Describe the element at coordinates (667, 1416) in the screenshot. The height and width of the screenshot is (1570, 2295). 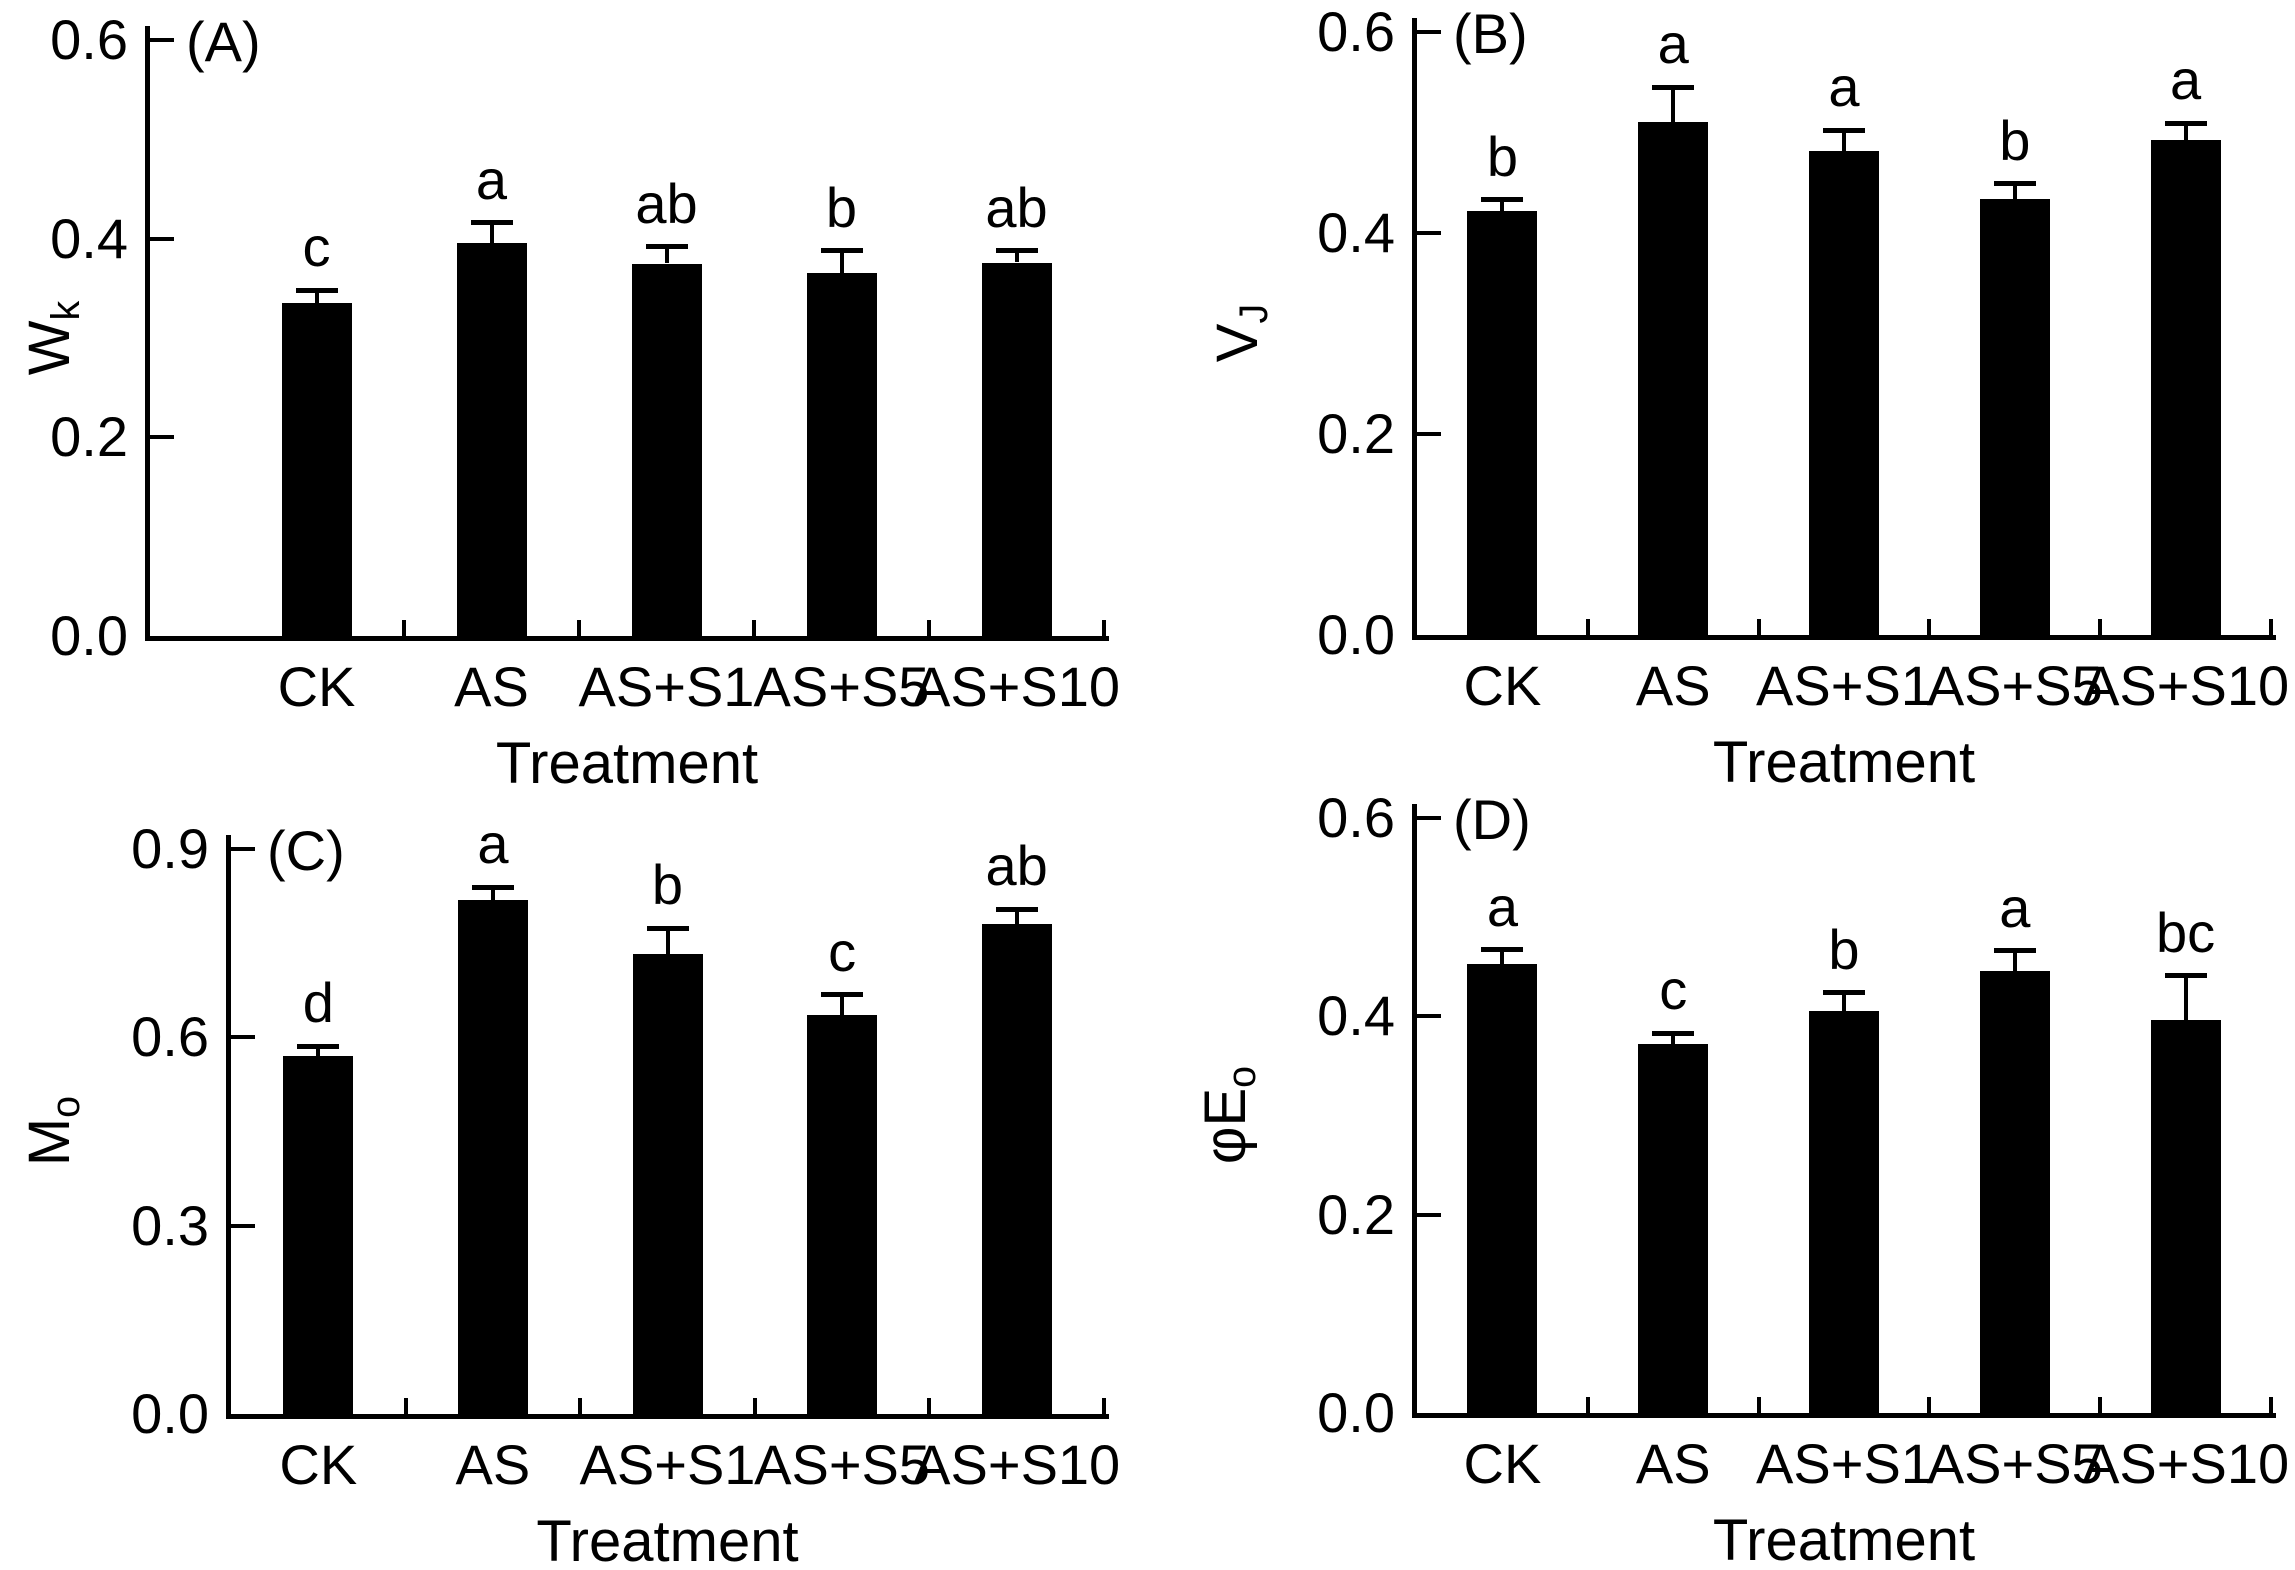
I see `panel-c-x-axis` at that location.